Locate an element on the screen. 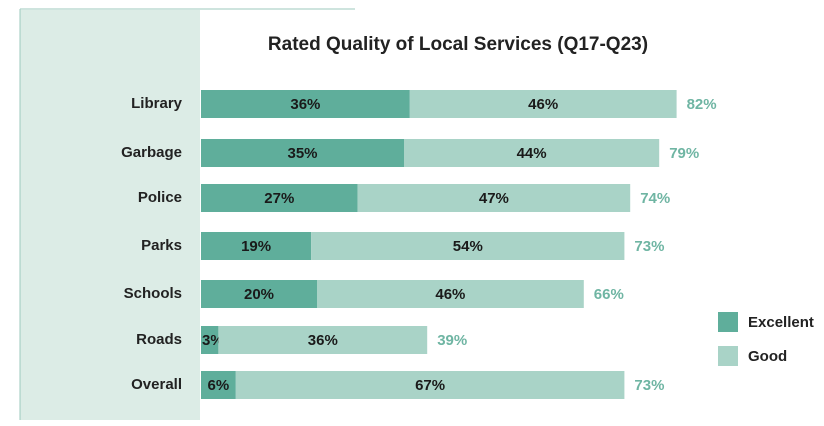 The height and width of the screenshot is (426, 824). legend-label: Excellent is located at coordinates (781, 322).